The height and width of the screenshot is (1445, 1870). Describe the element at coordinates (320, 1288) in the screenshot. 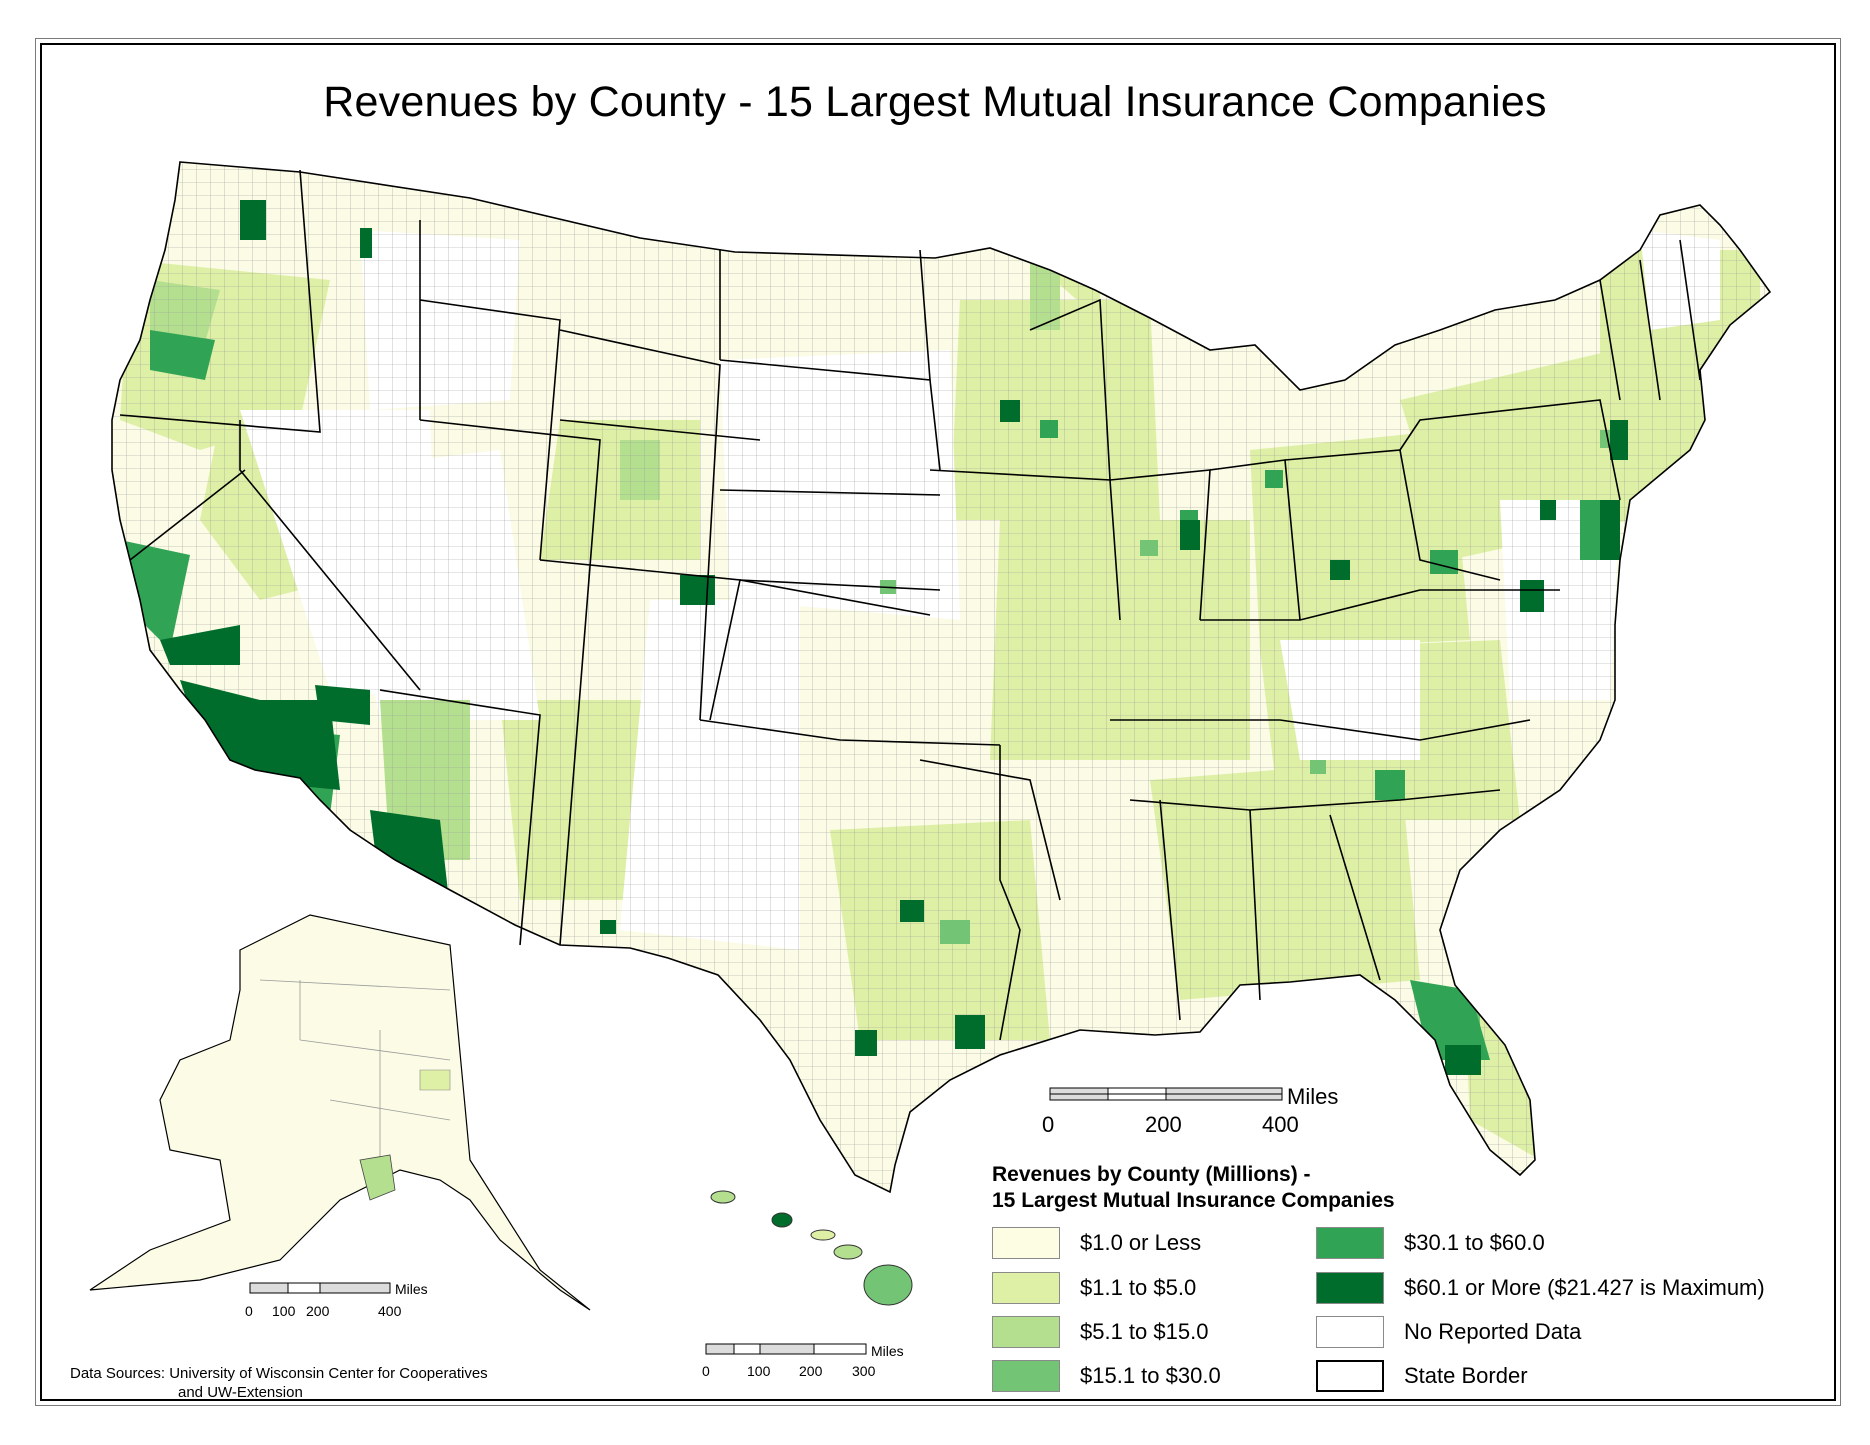

I see `alaska-scale-bar` at that location.